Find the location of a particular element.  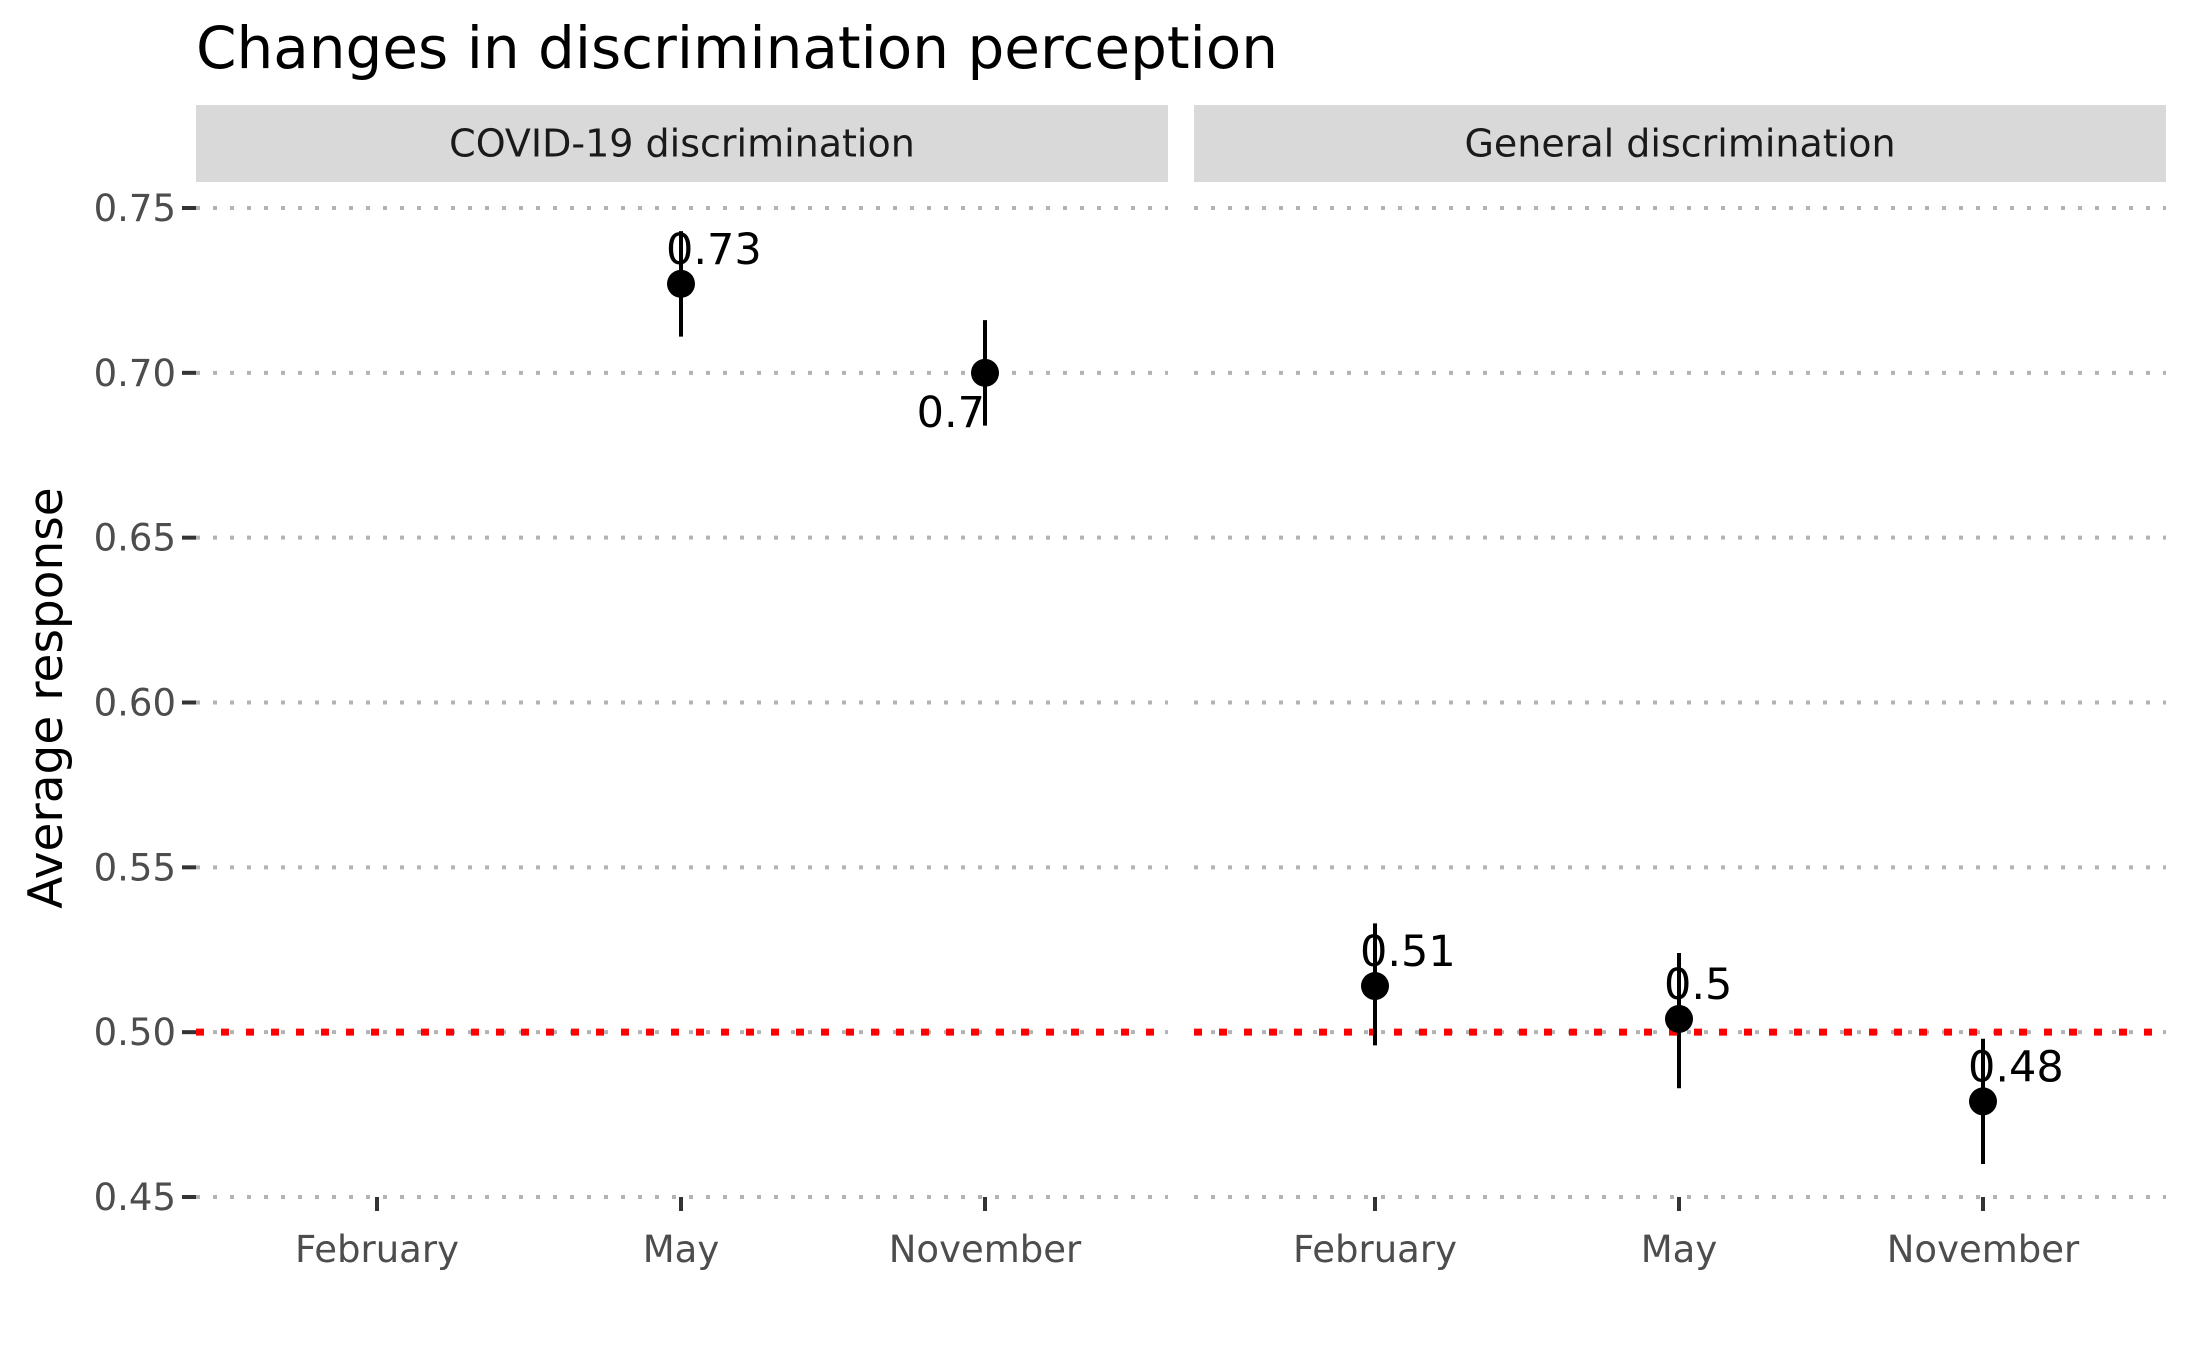

chart-title: Changes in discrimination perception is located at coordinates (737, 48).